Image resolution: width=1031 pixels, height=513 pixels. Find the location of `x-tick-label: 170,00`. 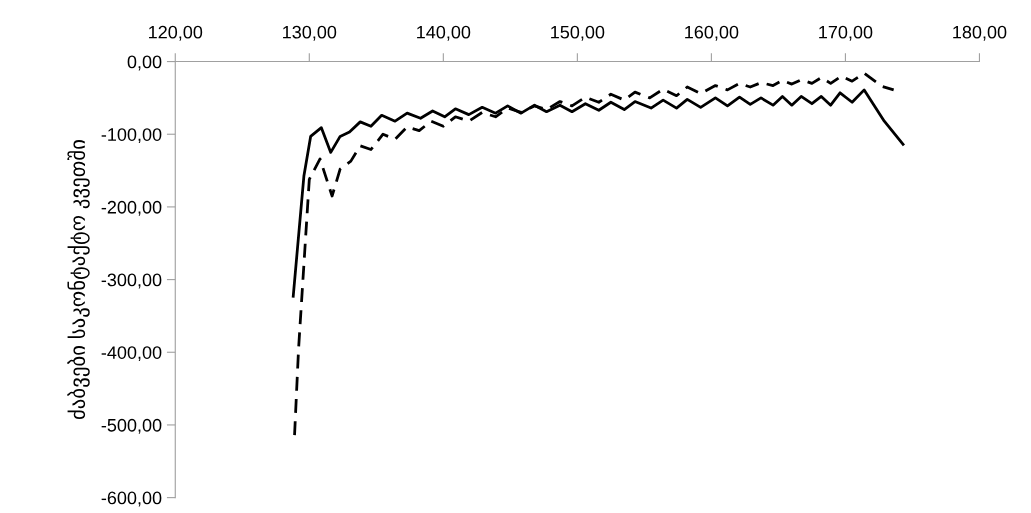

x-tick-label: 170,00 is located at coordinates (846, 33).